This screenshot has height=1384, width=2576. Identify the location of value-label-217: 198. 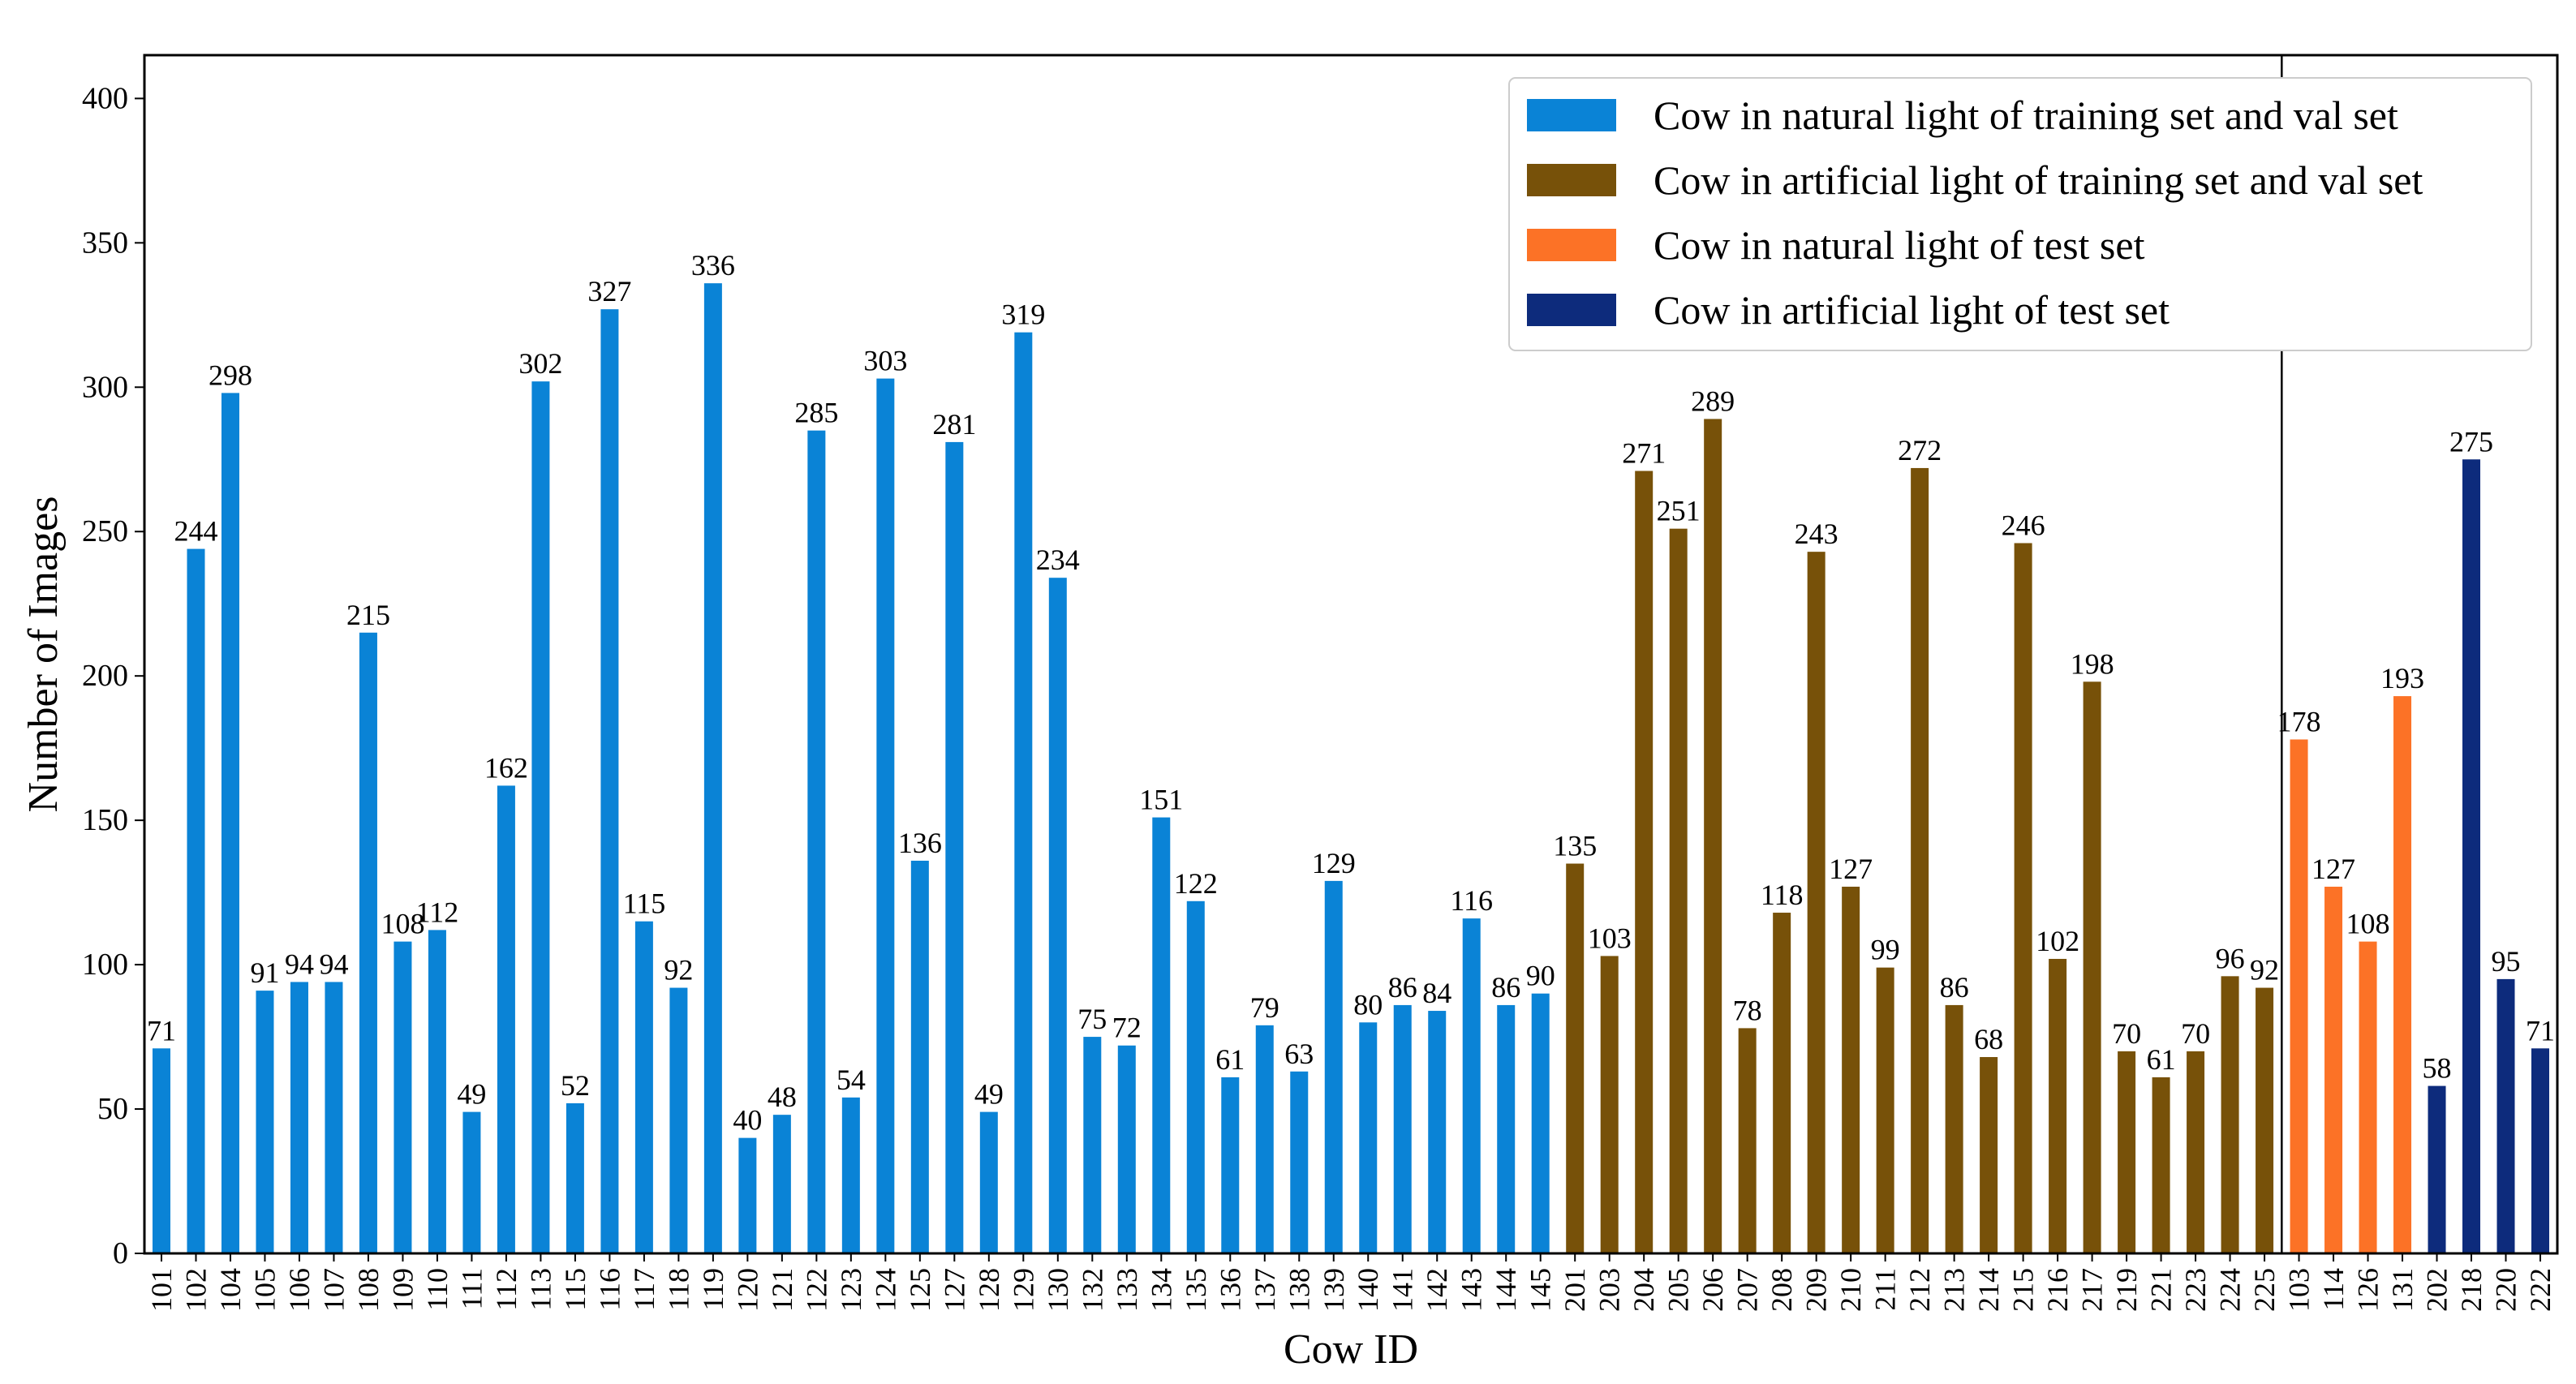
(2092, 663).